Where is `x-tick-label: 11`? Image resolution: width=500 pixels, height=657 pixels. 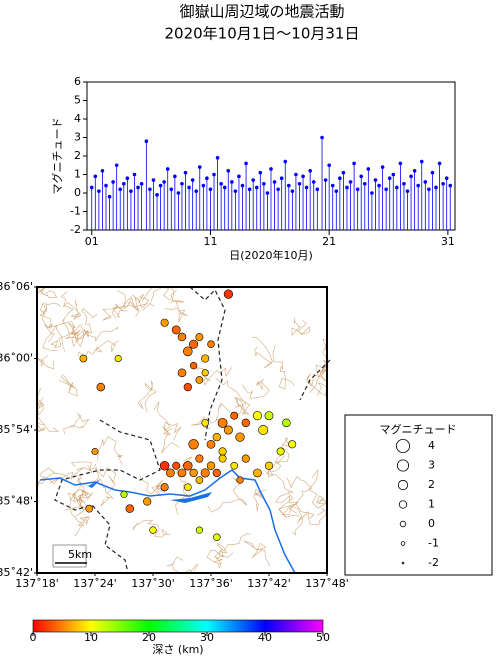
x-tick-label: 11 is located at coordinates (210, 241).